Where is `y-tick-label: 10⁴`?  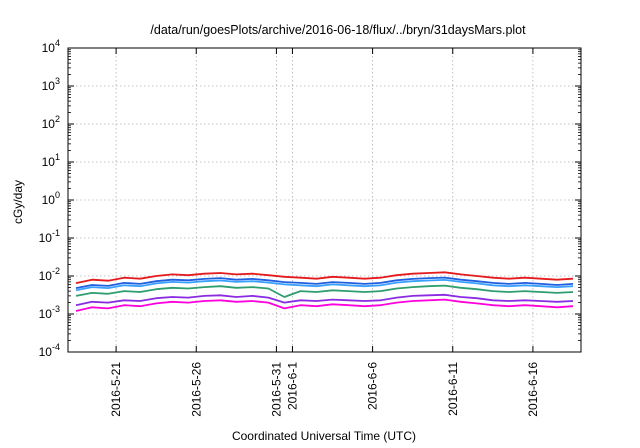
y-tick-label: 10⁴ is located at coordinates (51, 46).